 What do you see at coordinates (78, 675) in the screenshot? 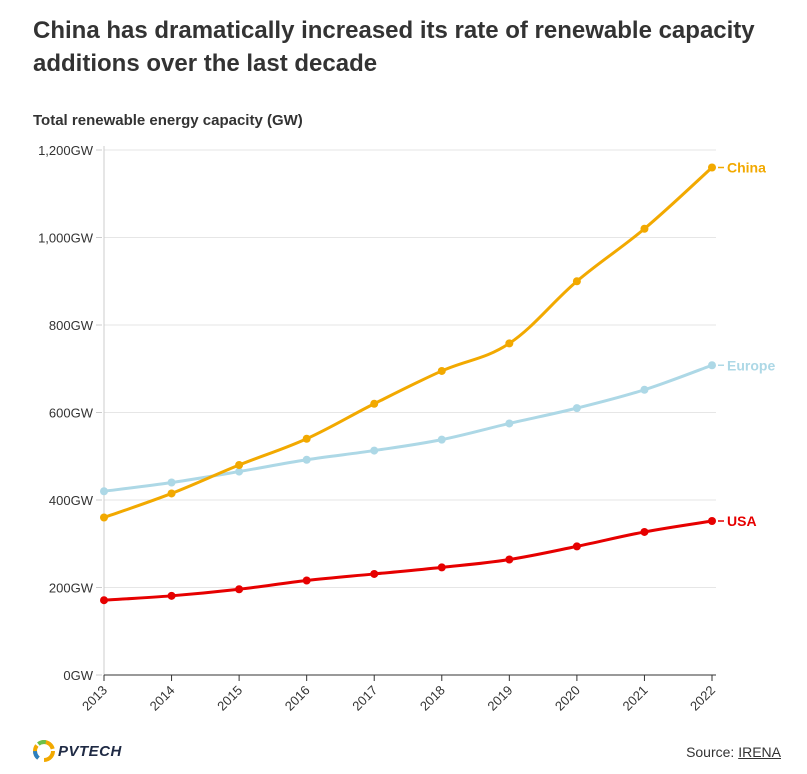
I see `y-tick-label: 0GW` at bounding box center [78, 675].